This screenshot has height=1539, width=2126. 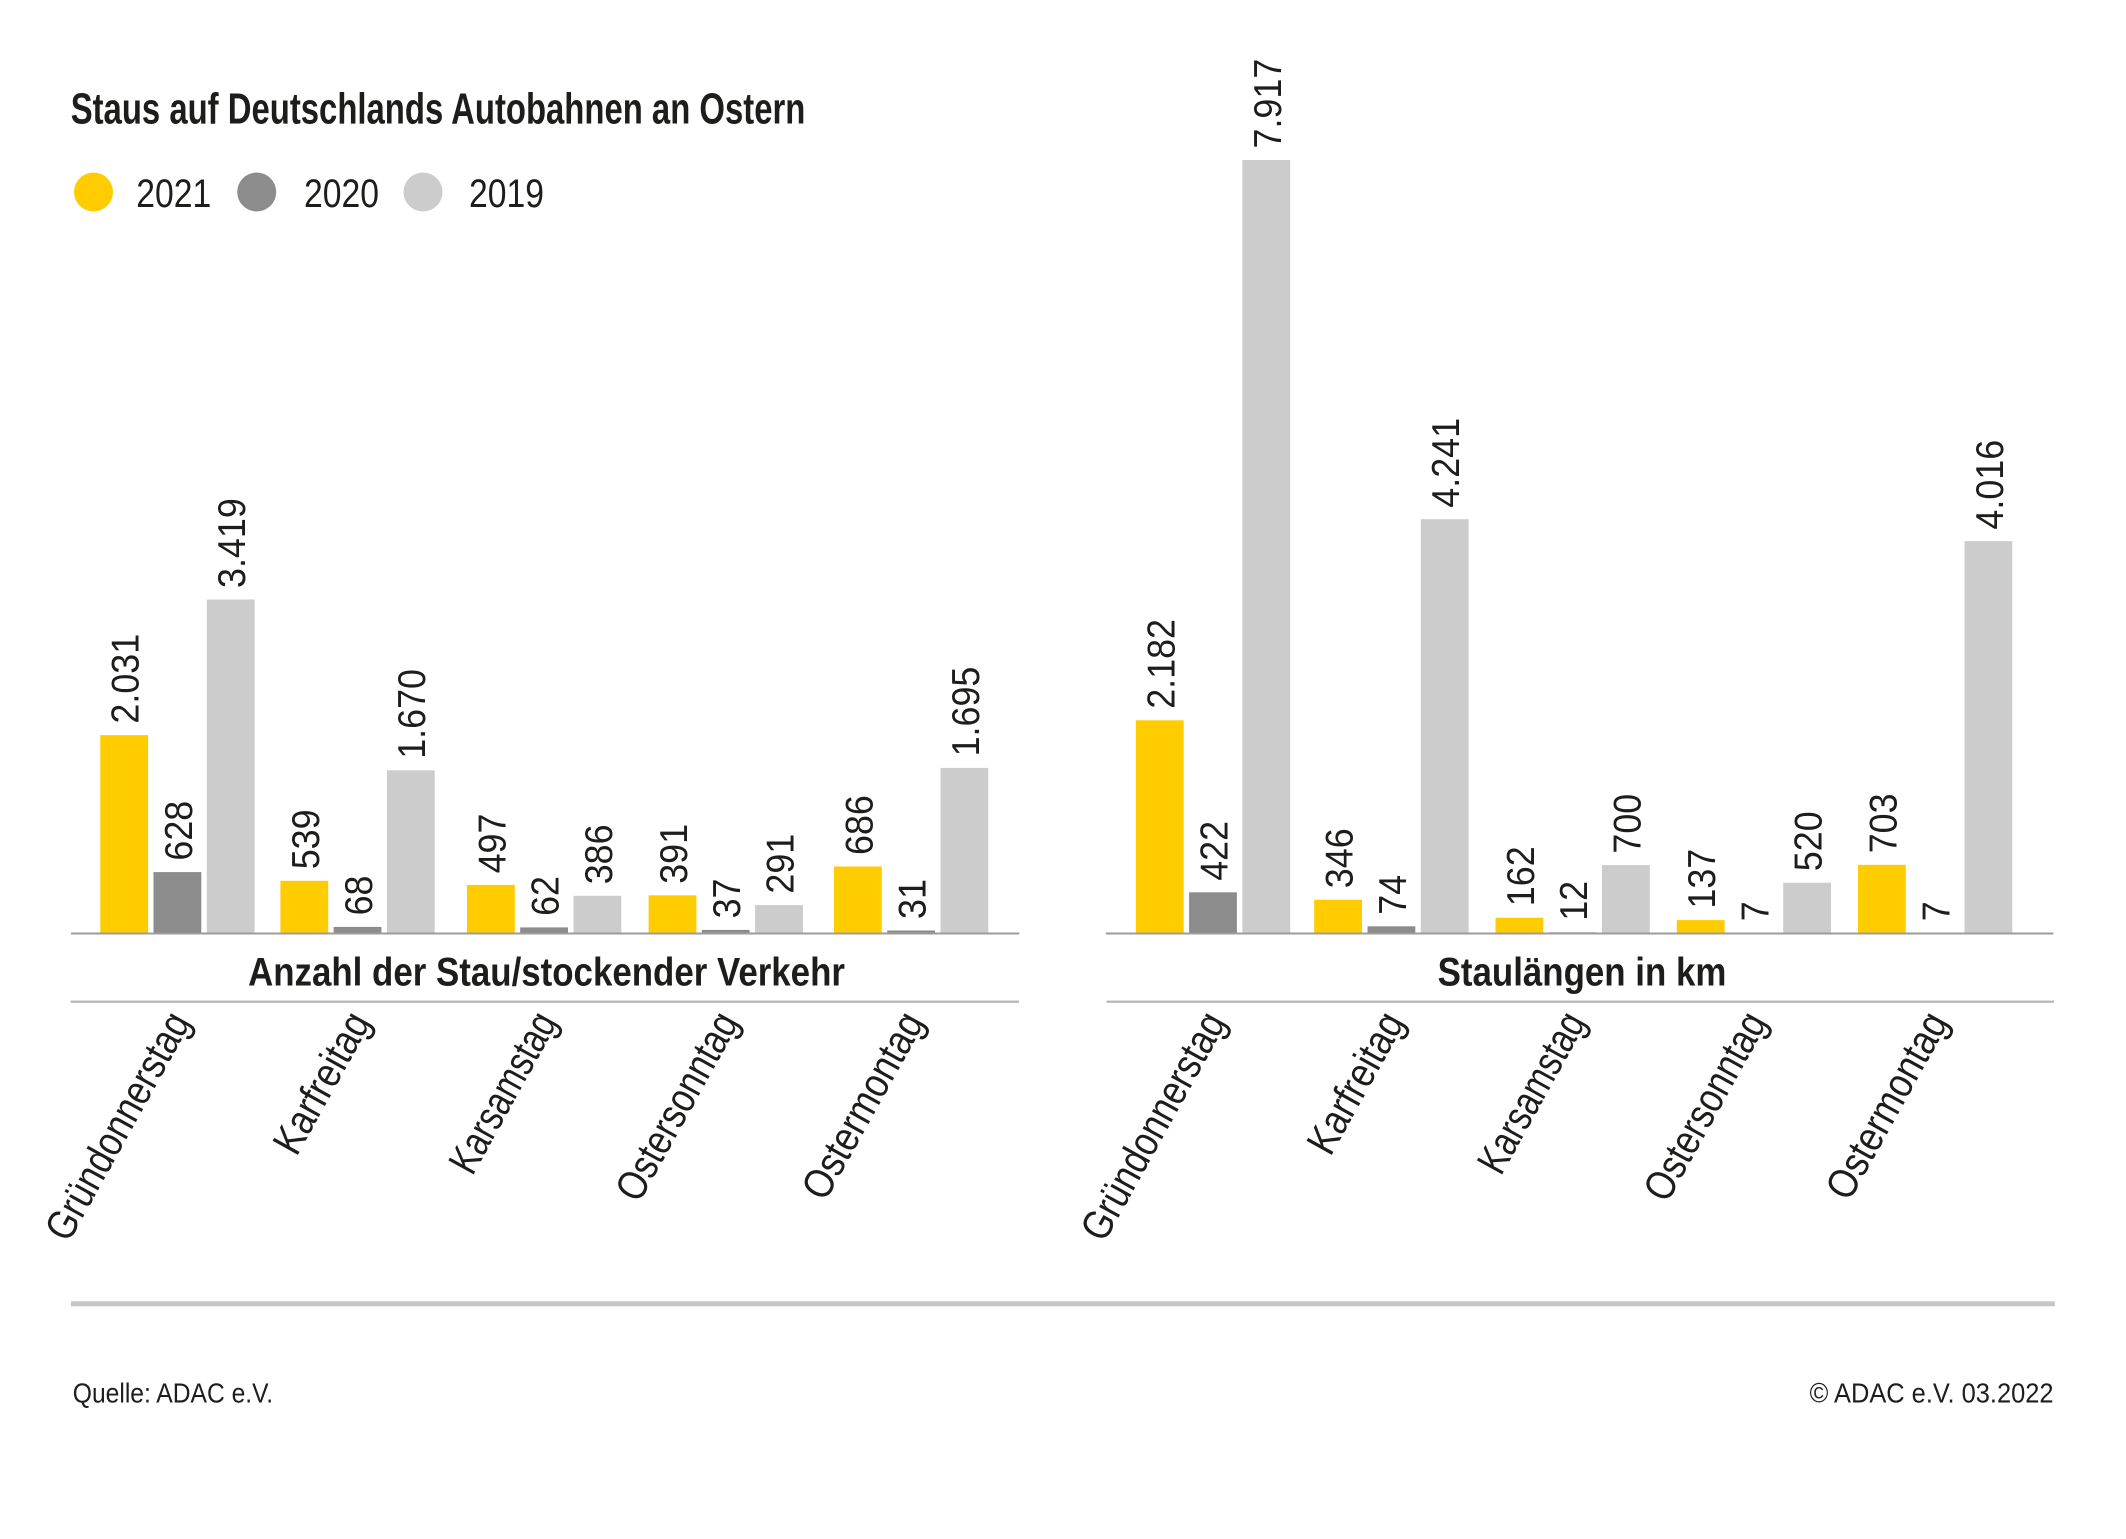 What do you see at coordinates (1393, 895) in the screenshot?
I see `svg-text: 74` at bounding box center [1393, 895].